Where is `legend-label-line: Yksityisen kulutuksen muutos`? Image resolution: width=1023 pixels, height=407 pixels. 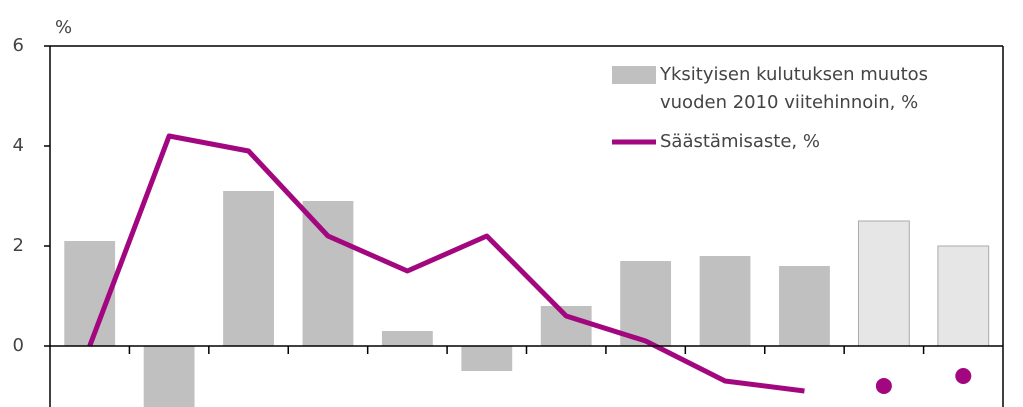 legend-label-line: Yksityisen kulutuksen muutos is located at coordinates (793, 74).